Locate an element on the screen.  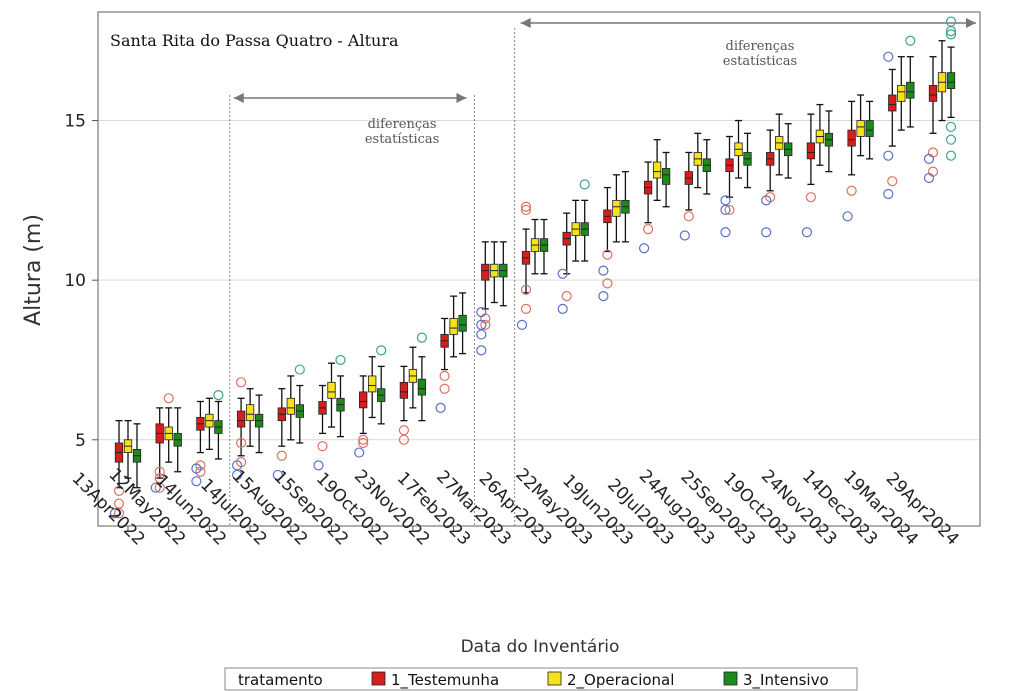
x-axis-title: Data do Inventário is located at coordinates (540, 647).